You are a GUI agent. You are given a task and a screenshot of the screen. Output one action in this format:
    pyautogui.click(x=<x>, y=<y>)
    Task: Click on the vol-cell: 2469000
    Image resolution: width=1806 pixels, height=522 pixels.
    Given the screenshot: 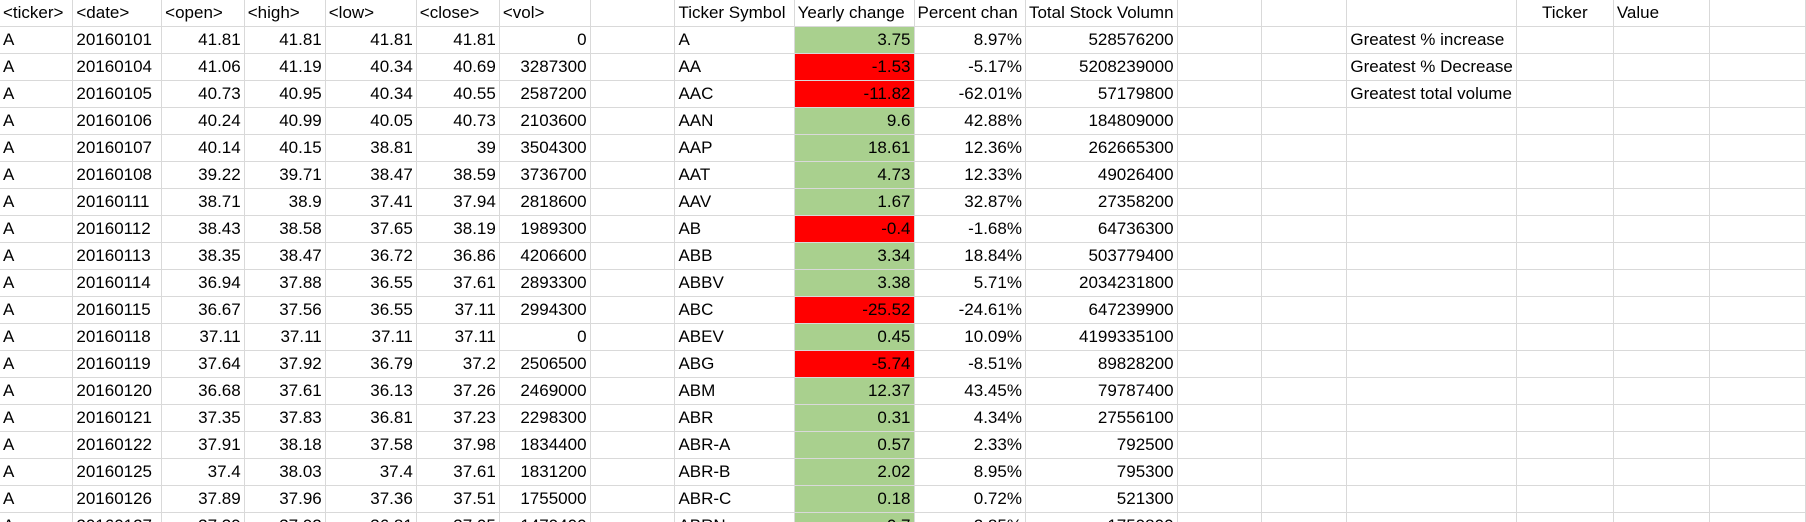 What is the action you would take?
    pyautogui.click(x=545, y=391)
    